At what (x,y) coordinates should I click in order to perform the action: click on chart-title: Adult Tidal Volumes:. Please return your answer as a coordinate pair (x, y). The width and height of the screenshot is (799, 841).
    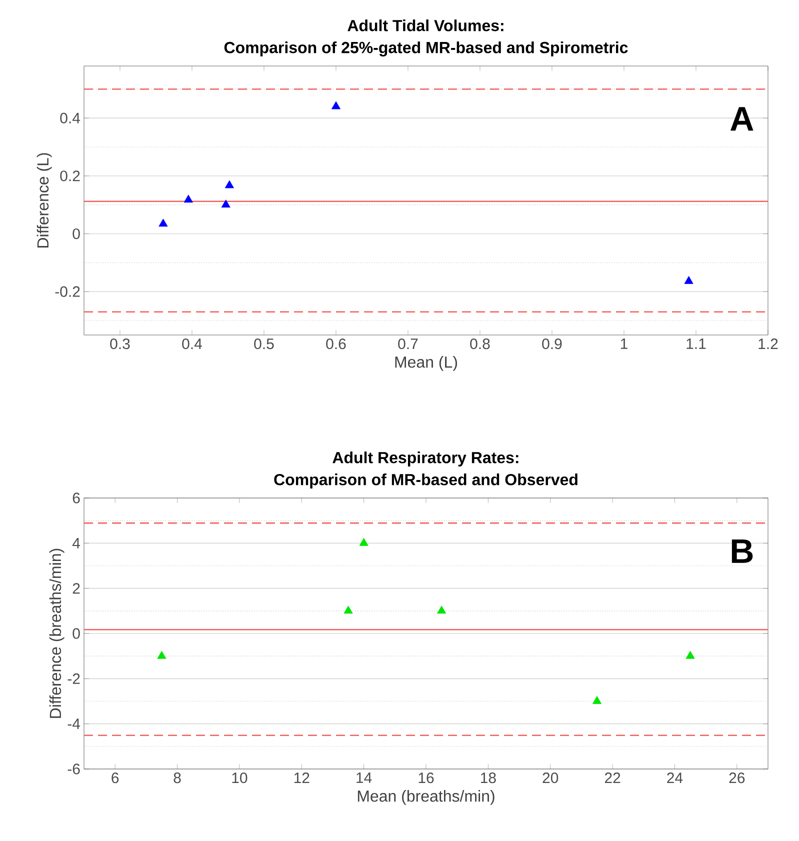
    Looking at the image, I should click on (426, 25).